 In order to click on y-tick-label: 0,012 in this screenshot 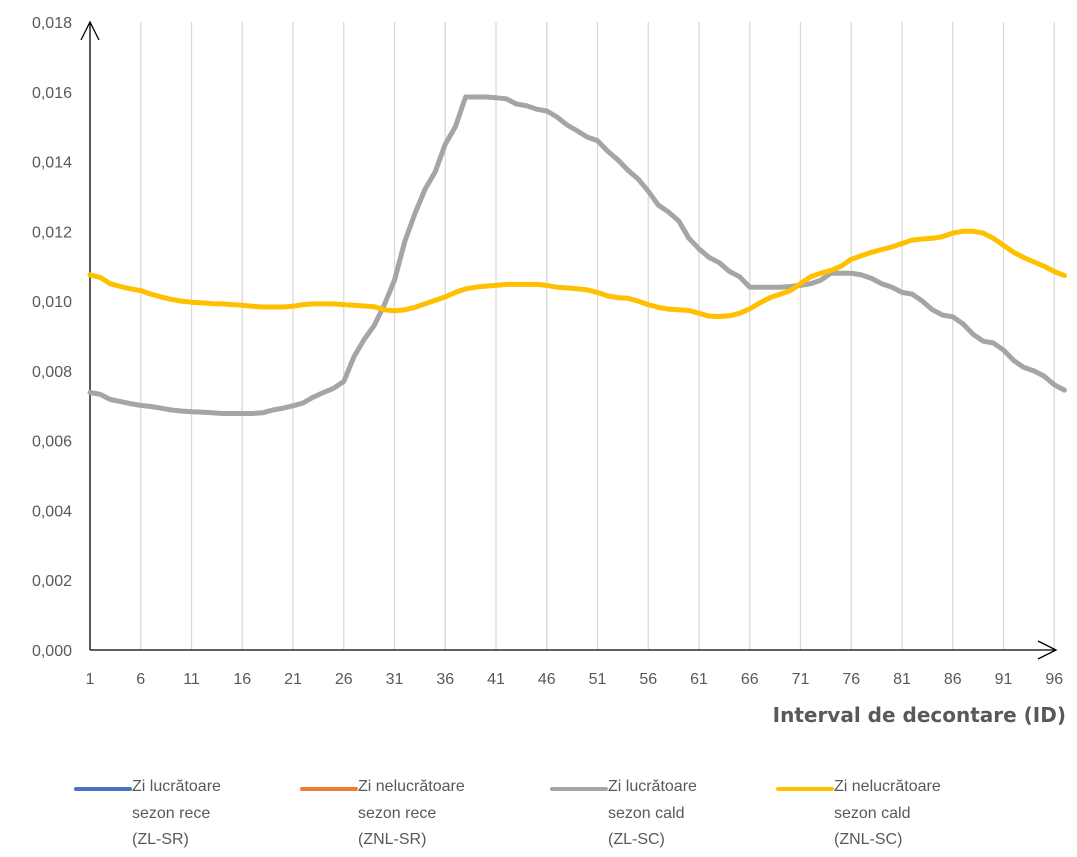, I will do `click(52, 232)`.